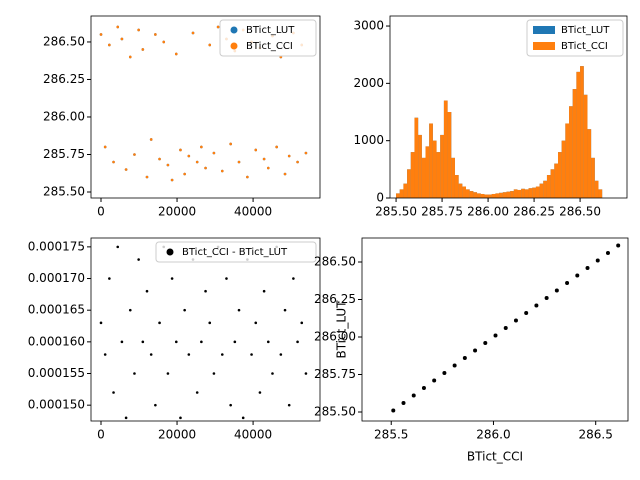 The image size is (640, 480). What do you see at coordinates (508, 107) in the screenshot?
I see `axes-frame` at bounding box center [508, 107].